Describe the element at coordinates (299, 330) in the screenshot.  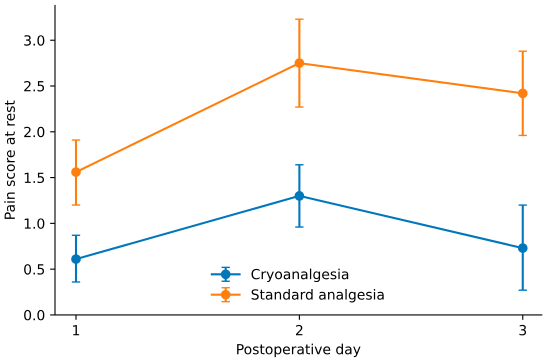
I see `x-tick-label: 2` at that location.